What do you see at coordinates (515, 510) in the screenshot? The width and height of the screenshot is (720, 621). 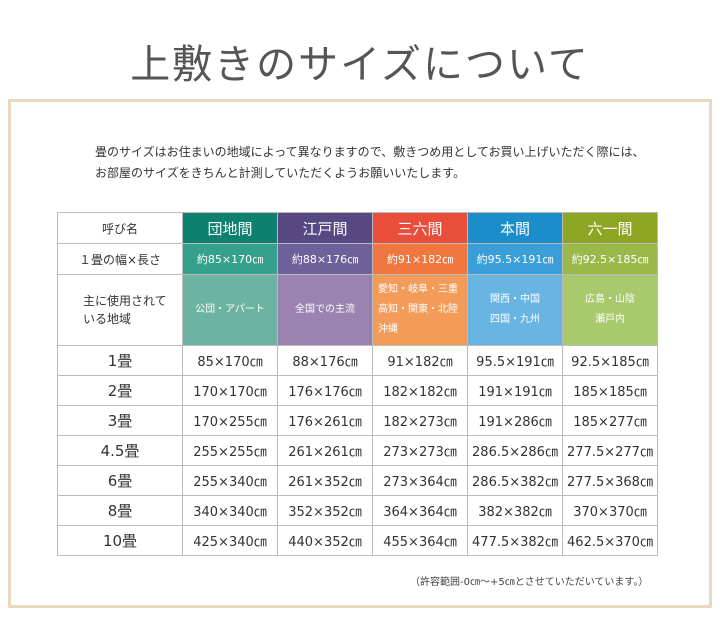 I see `size-cell: 382×382㎝` at bounding box center [515, 510].